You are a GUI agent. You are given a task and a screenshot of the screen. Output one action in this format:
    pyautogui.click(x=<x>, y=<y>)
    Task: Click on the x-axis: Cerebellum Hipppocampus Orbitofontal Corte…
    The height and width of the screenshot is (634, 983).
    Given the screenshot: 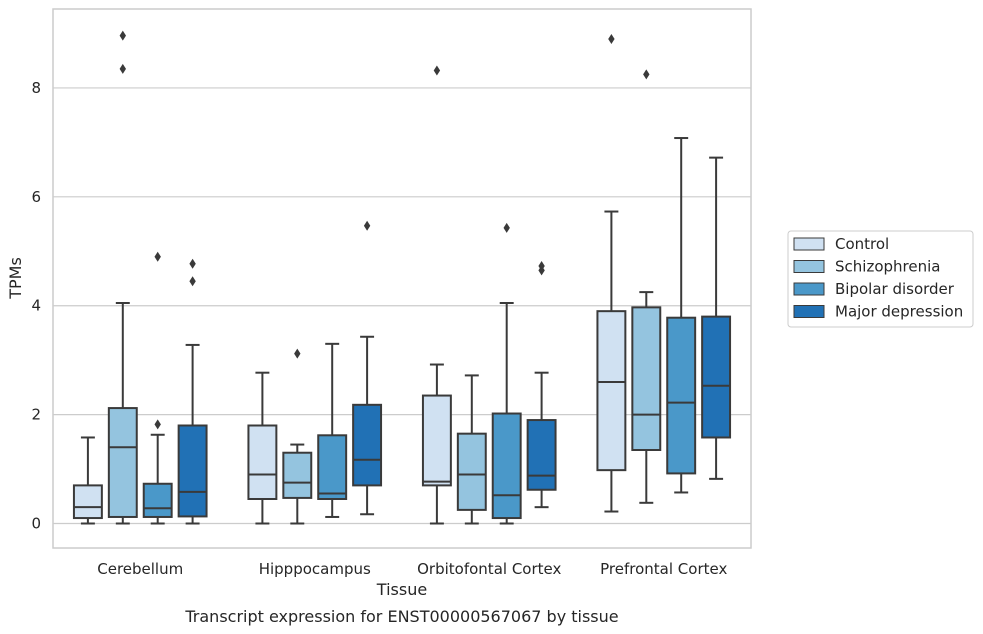 What is the action you would take?
    pyautogui.click(x=412, y=569)
    